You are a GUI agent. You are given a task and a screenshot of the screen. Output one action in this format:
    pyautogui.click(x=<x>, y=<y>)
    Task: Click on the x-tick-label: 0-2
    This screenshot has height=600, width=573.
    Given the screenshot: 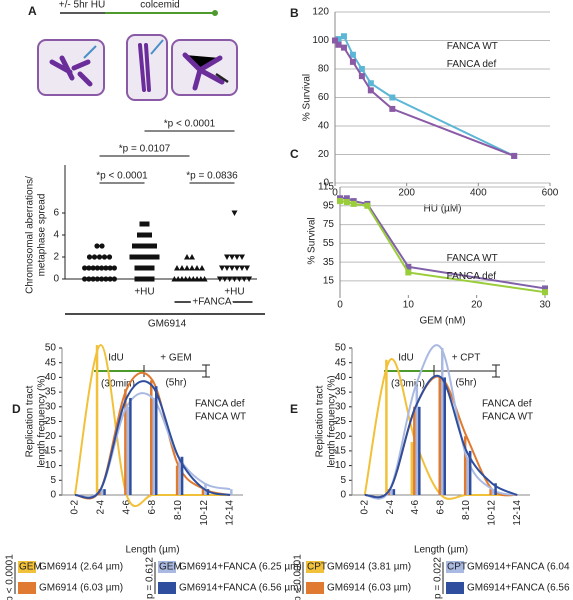 What is the action you would take?
    pyautogui.click(x=364, y=507)
    